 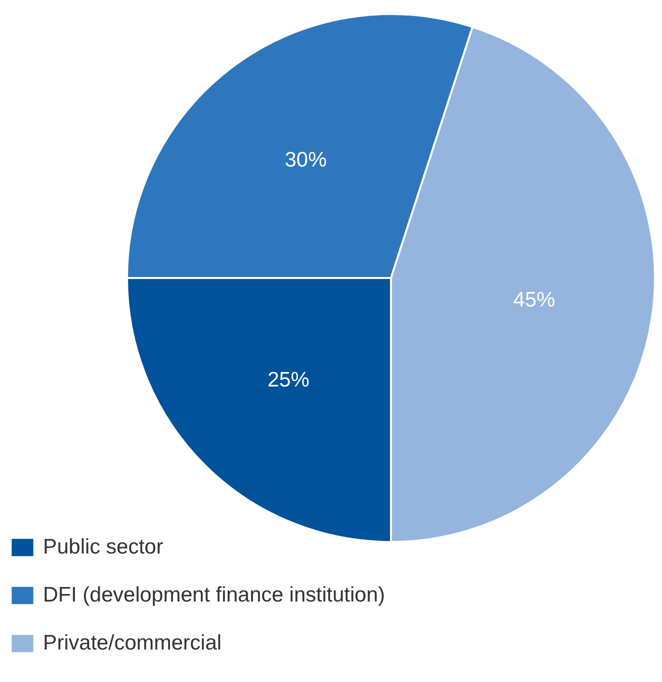 I want to click on data-label: 25%, so click(x=288, y=380).